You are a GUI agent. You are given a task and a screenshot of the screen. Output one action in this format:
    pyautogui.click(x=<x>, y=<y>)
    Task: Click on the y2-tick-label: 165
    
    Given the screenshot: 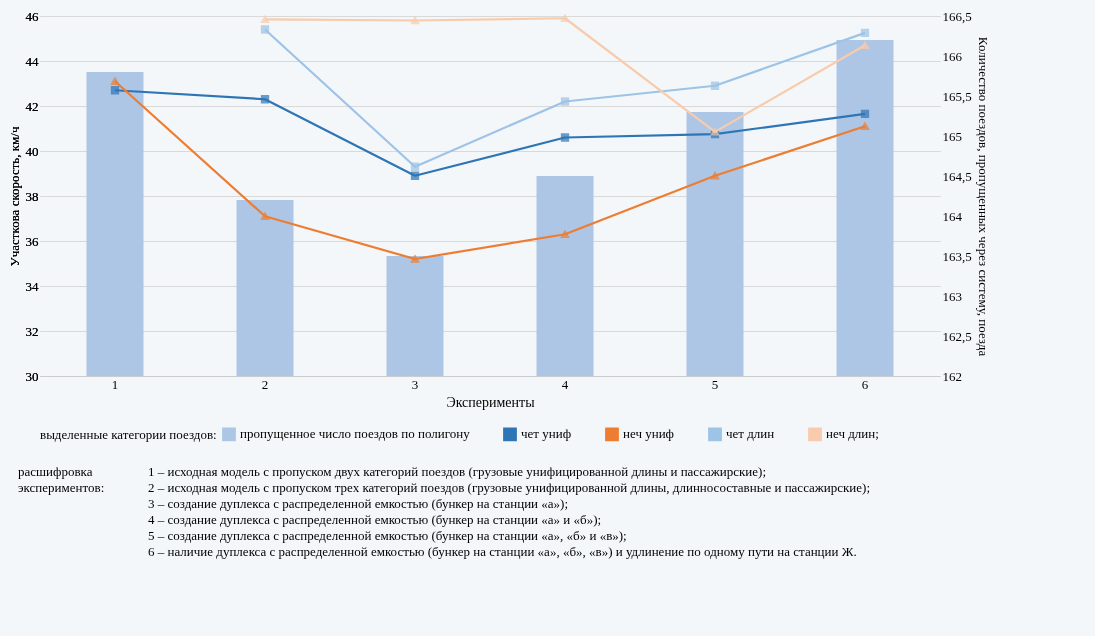 What is the action you would take?
    pyautogui.click(x=952, y=136)
    